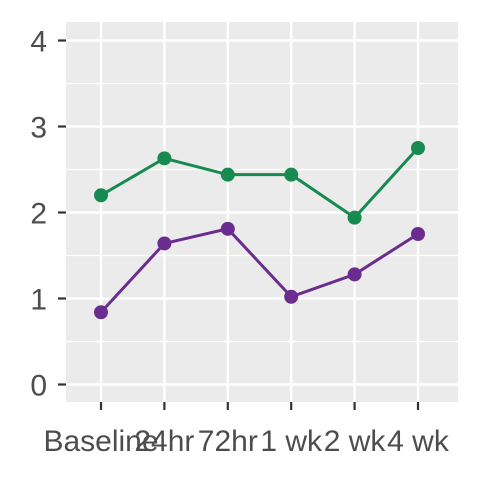 The width and height of the screenshot is (480, 480). Describe the element at coordinates (38, 214) in the screenshot. I see `y-tick-label: 2` at that location.